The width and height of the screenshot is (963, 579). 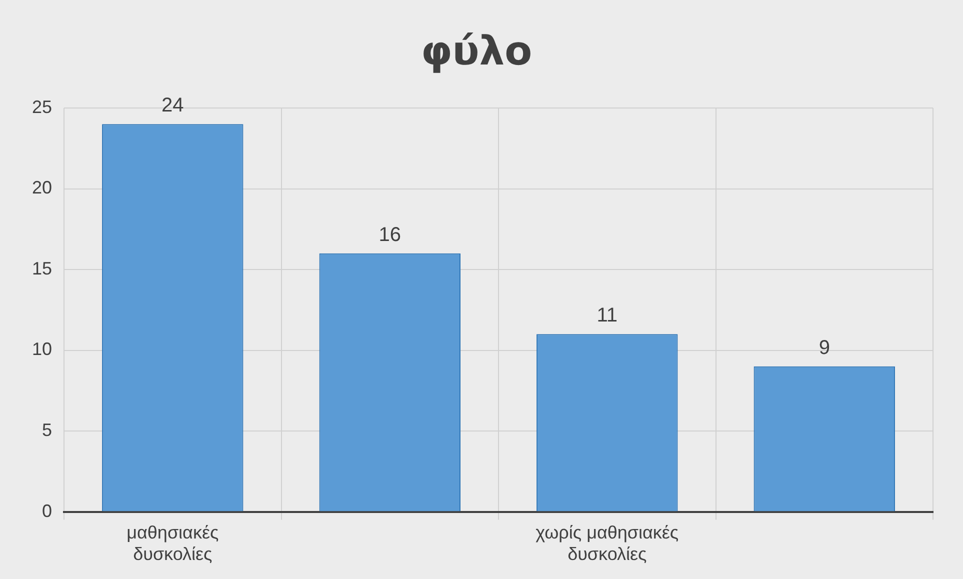 I want to click on data-label: 11, so click(x=607, y=315).